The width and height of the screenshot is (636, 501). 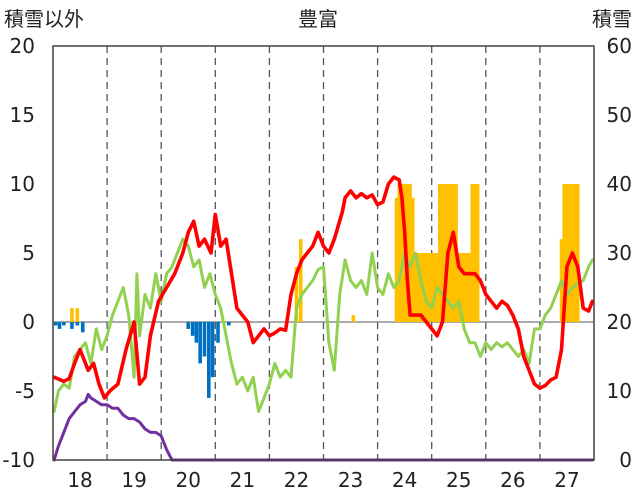 What do you see at coordinates (28, 322) in the screenshot?
I see `left-tick-label: 0` at bounding box center [28, 322].